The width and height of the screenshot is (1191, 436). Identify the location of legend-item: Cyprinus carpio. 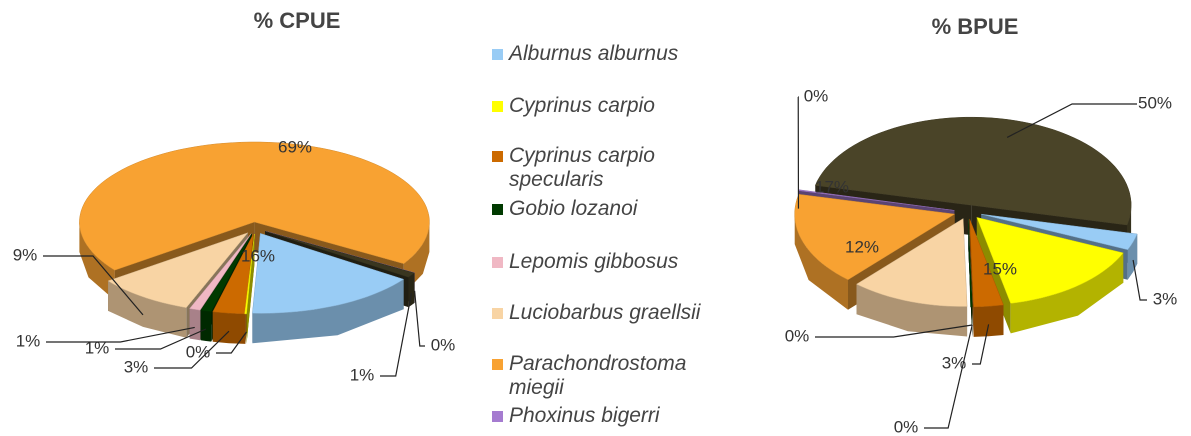
(573, 106).